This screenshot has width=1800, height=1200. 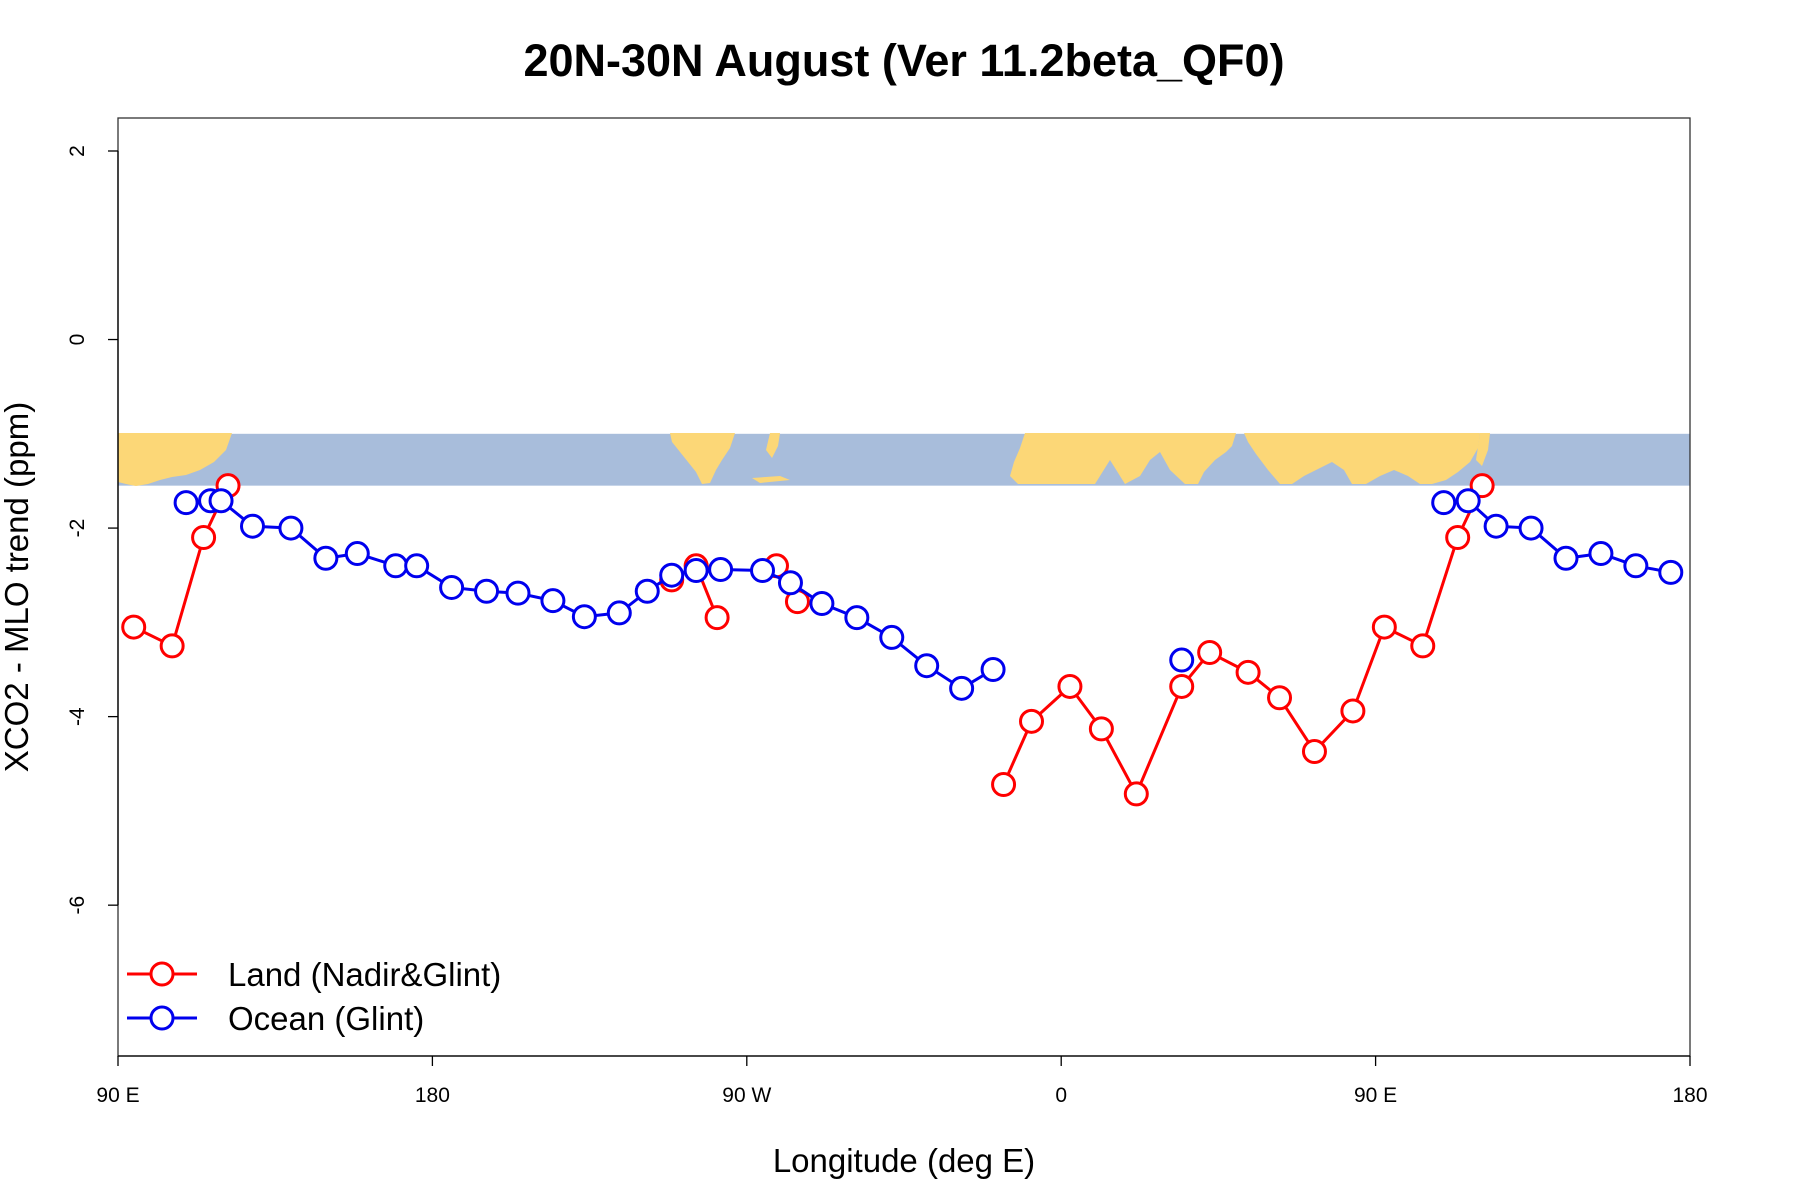 What do you see at coordinates (1123, 458) in the screenshot?
I see `land-strip-africa-arabia` at bounding box center [1123, 458].